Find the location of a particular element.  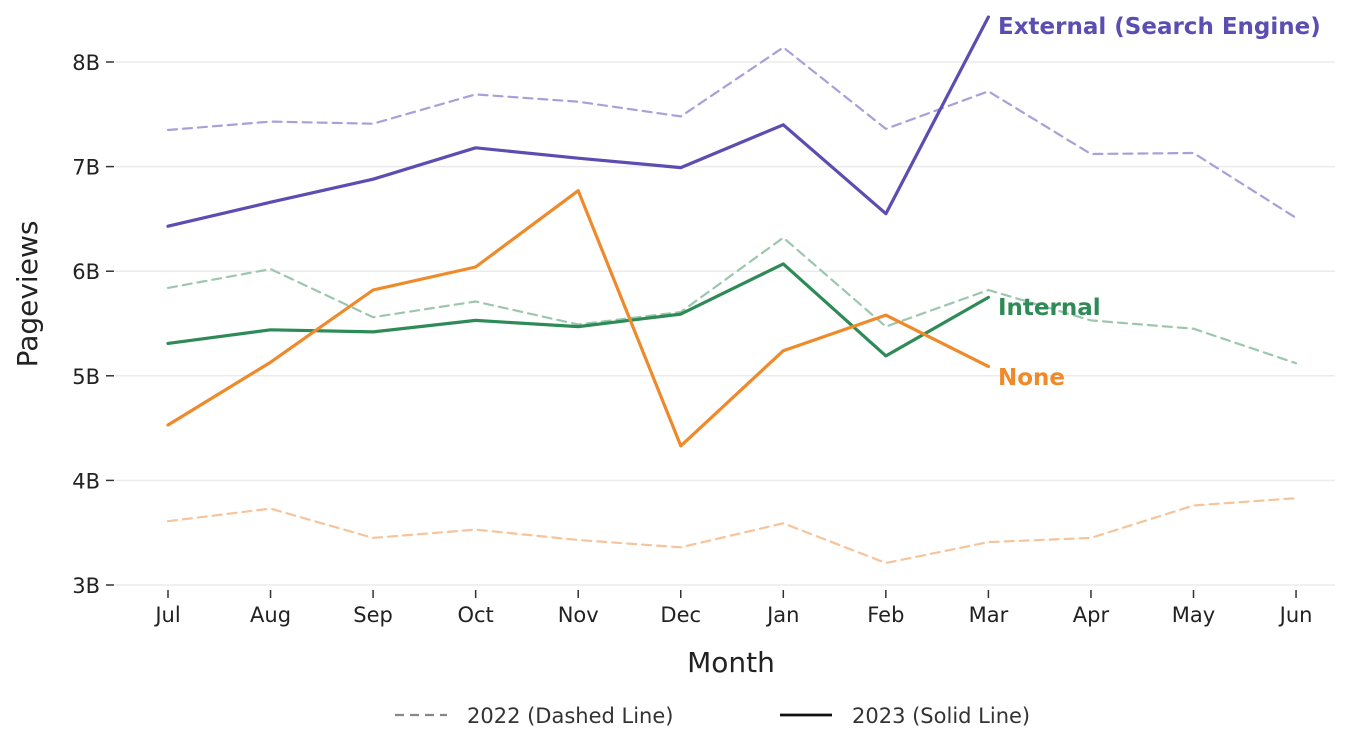

x-tick-label: Feb is located at coordinates (885, 615).